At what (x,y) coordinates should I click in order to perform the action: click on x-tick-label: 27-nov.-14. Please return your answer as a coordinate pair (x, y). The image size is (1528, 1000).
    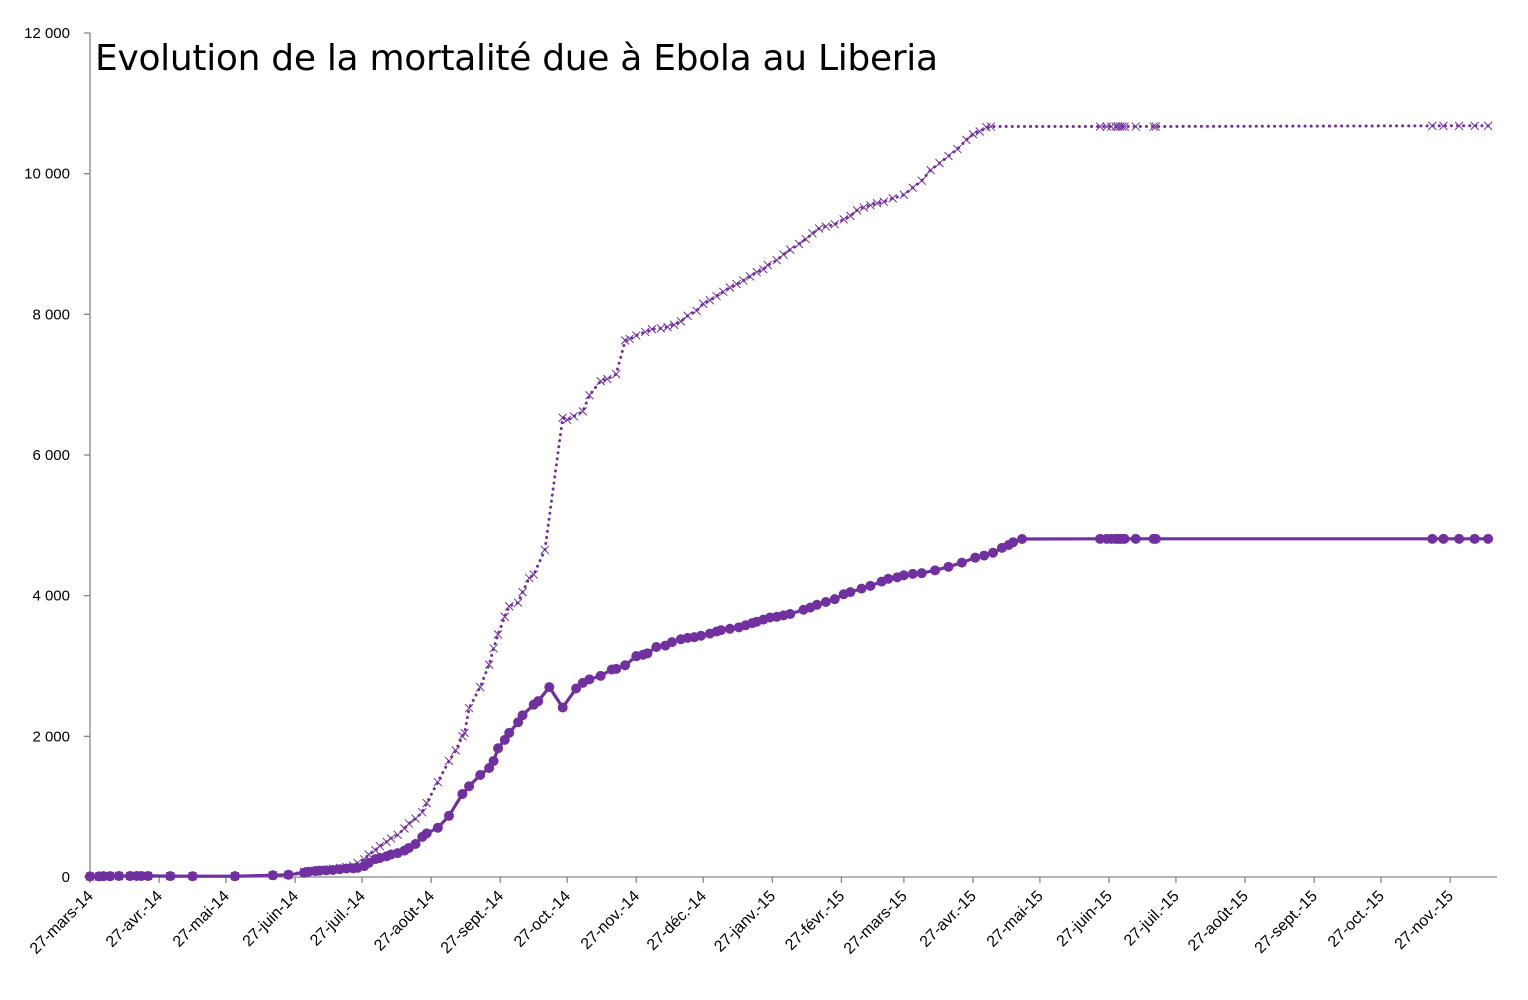
    Looking at the image, I should click on (610, 920).